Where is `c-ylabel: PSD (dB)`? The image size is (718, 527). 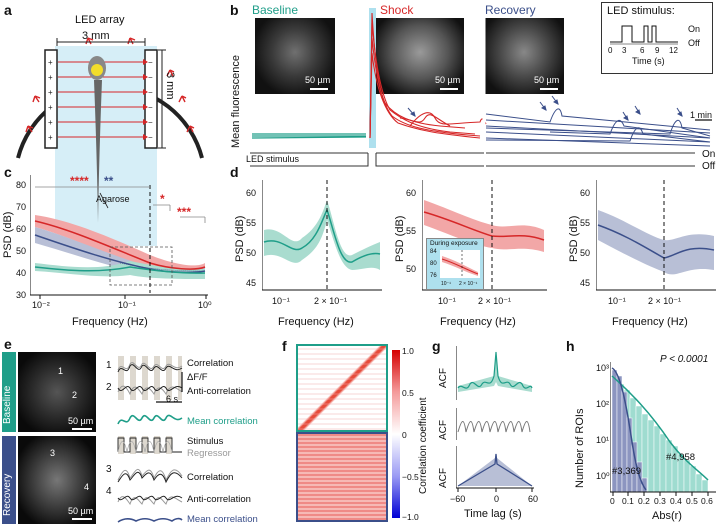 c-ylabel: PSD (dB) is located at coordinates (8, 234).